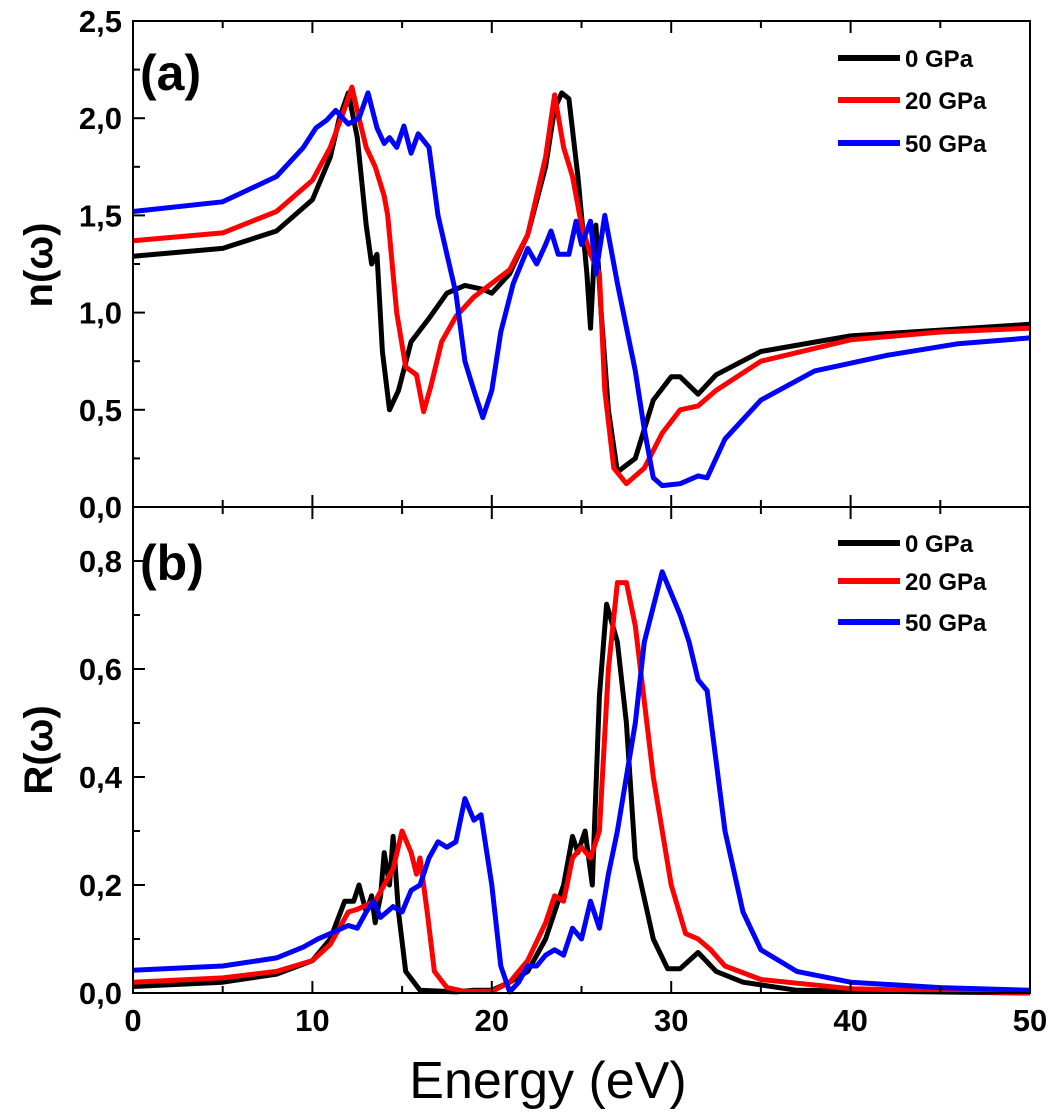 This screenshot has width=1054, height=1113. Describe the element at coordinates (39, 749) in the screenshot. I see `y-axis-label: R(ω)` at that location.